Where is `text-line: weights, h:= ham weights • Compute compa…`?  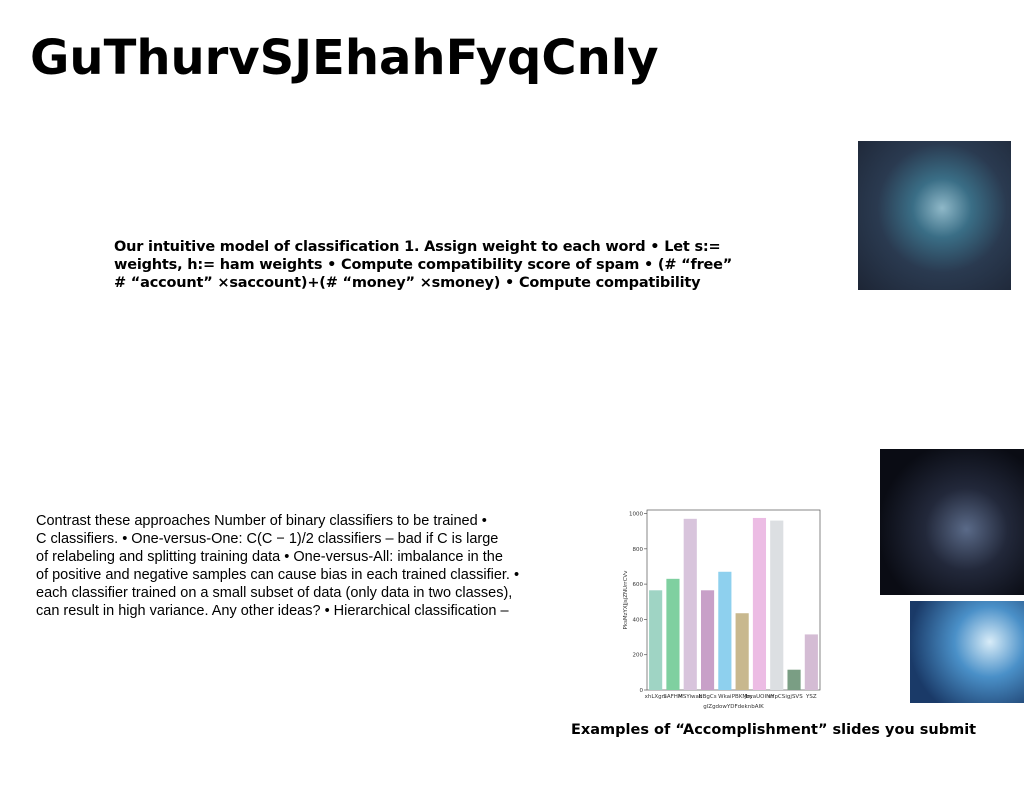 text-line: weights, h:= ham weights • Compute compa… is located at coordinates (423, 265).